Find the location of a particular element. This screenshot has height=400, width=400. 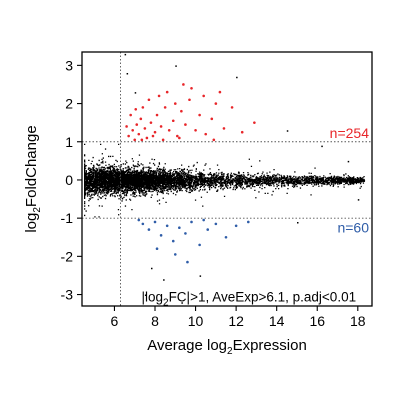

x-tick-label: 18 is located at coordinates (358, 321).